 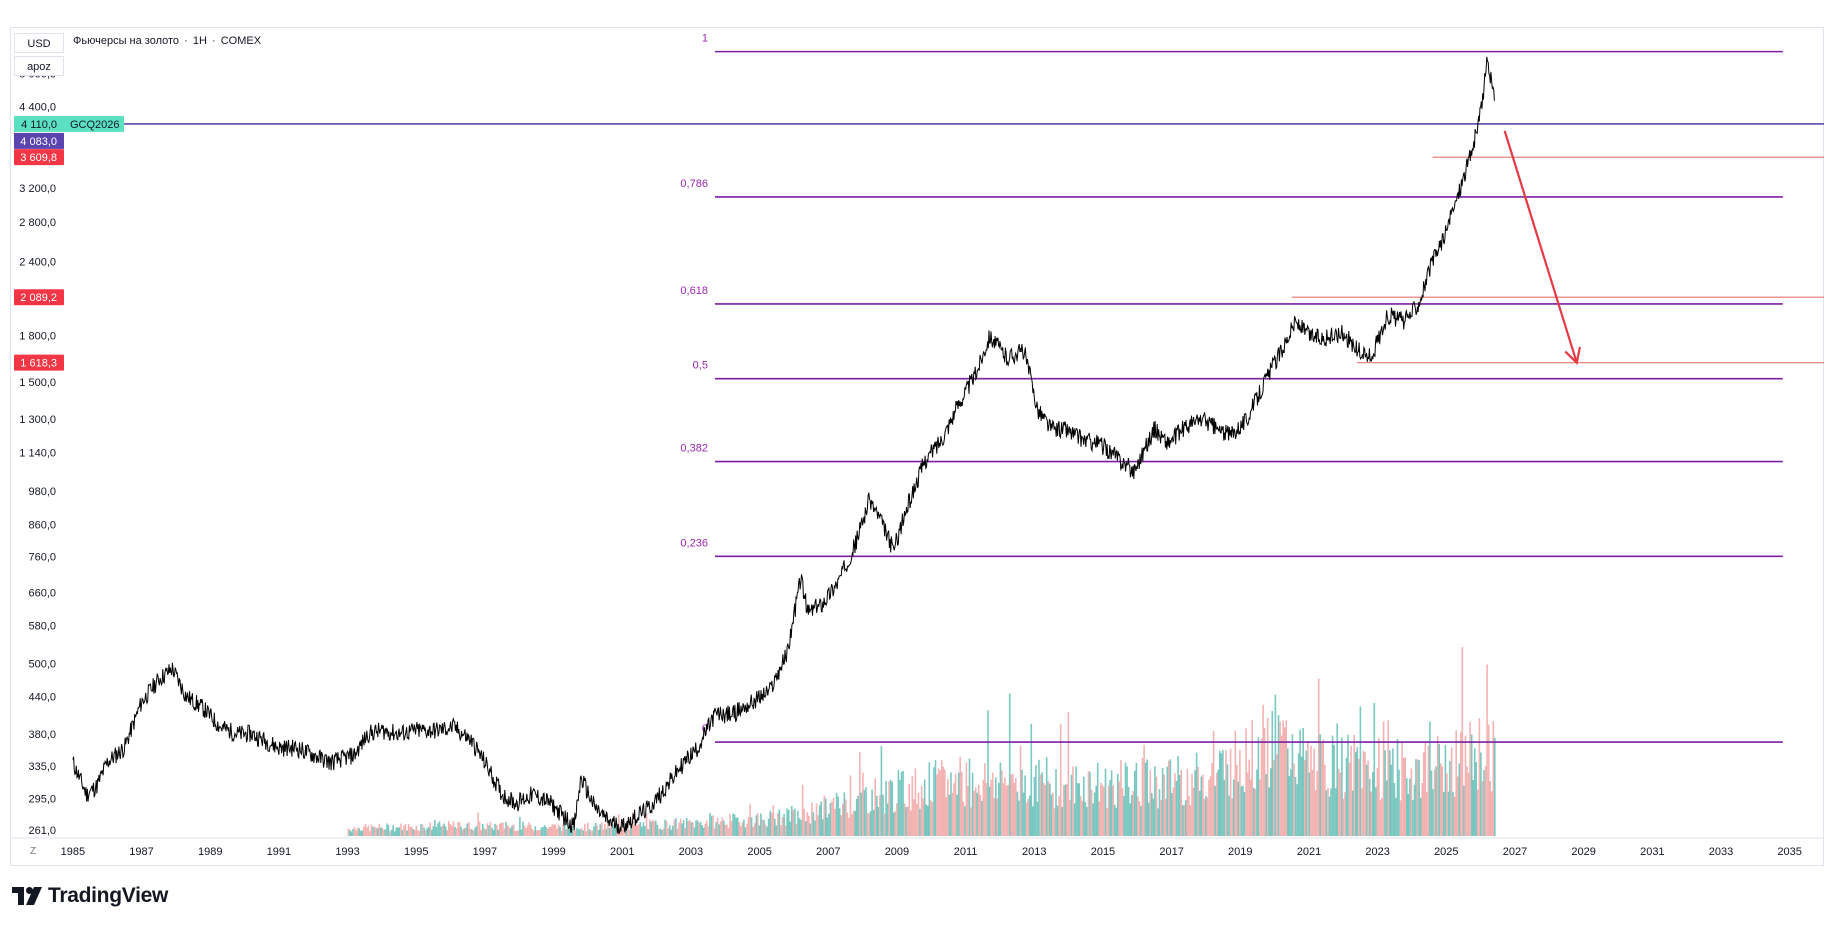 I want to click on x-tick-label: 1997, so click(x=485, y=852).